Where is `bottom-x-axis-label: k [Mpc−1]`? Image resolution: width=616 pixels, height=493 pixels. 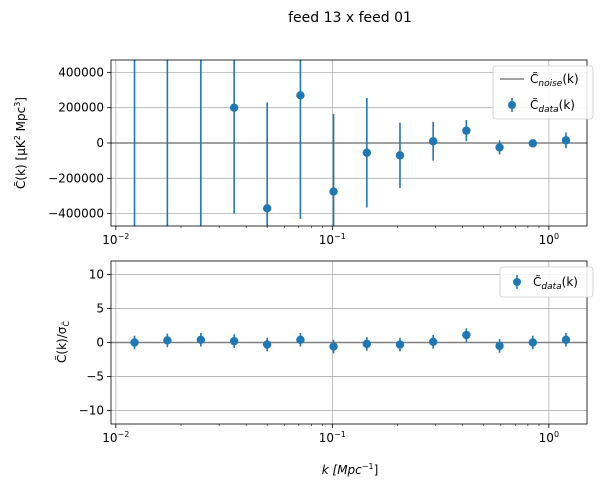 bottom-x-axis-label: k [Mpc−1] is located at coordinates (350, 469).